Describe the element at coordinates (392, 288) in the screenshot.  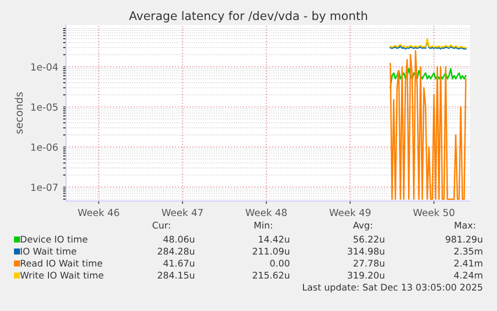
I see `text: Last update: Sat Dec 13 03:05:00 2025` at that location.